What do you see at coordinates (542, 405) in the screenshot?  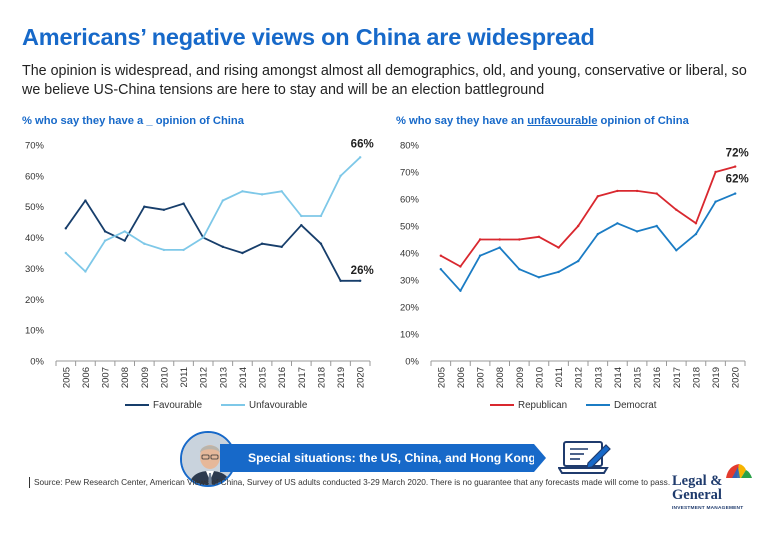 I see `legend-label: Republican` at bounding box center [542, 405].